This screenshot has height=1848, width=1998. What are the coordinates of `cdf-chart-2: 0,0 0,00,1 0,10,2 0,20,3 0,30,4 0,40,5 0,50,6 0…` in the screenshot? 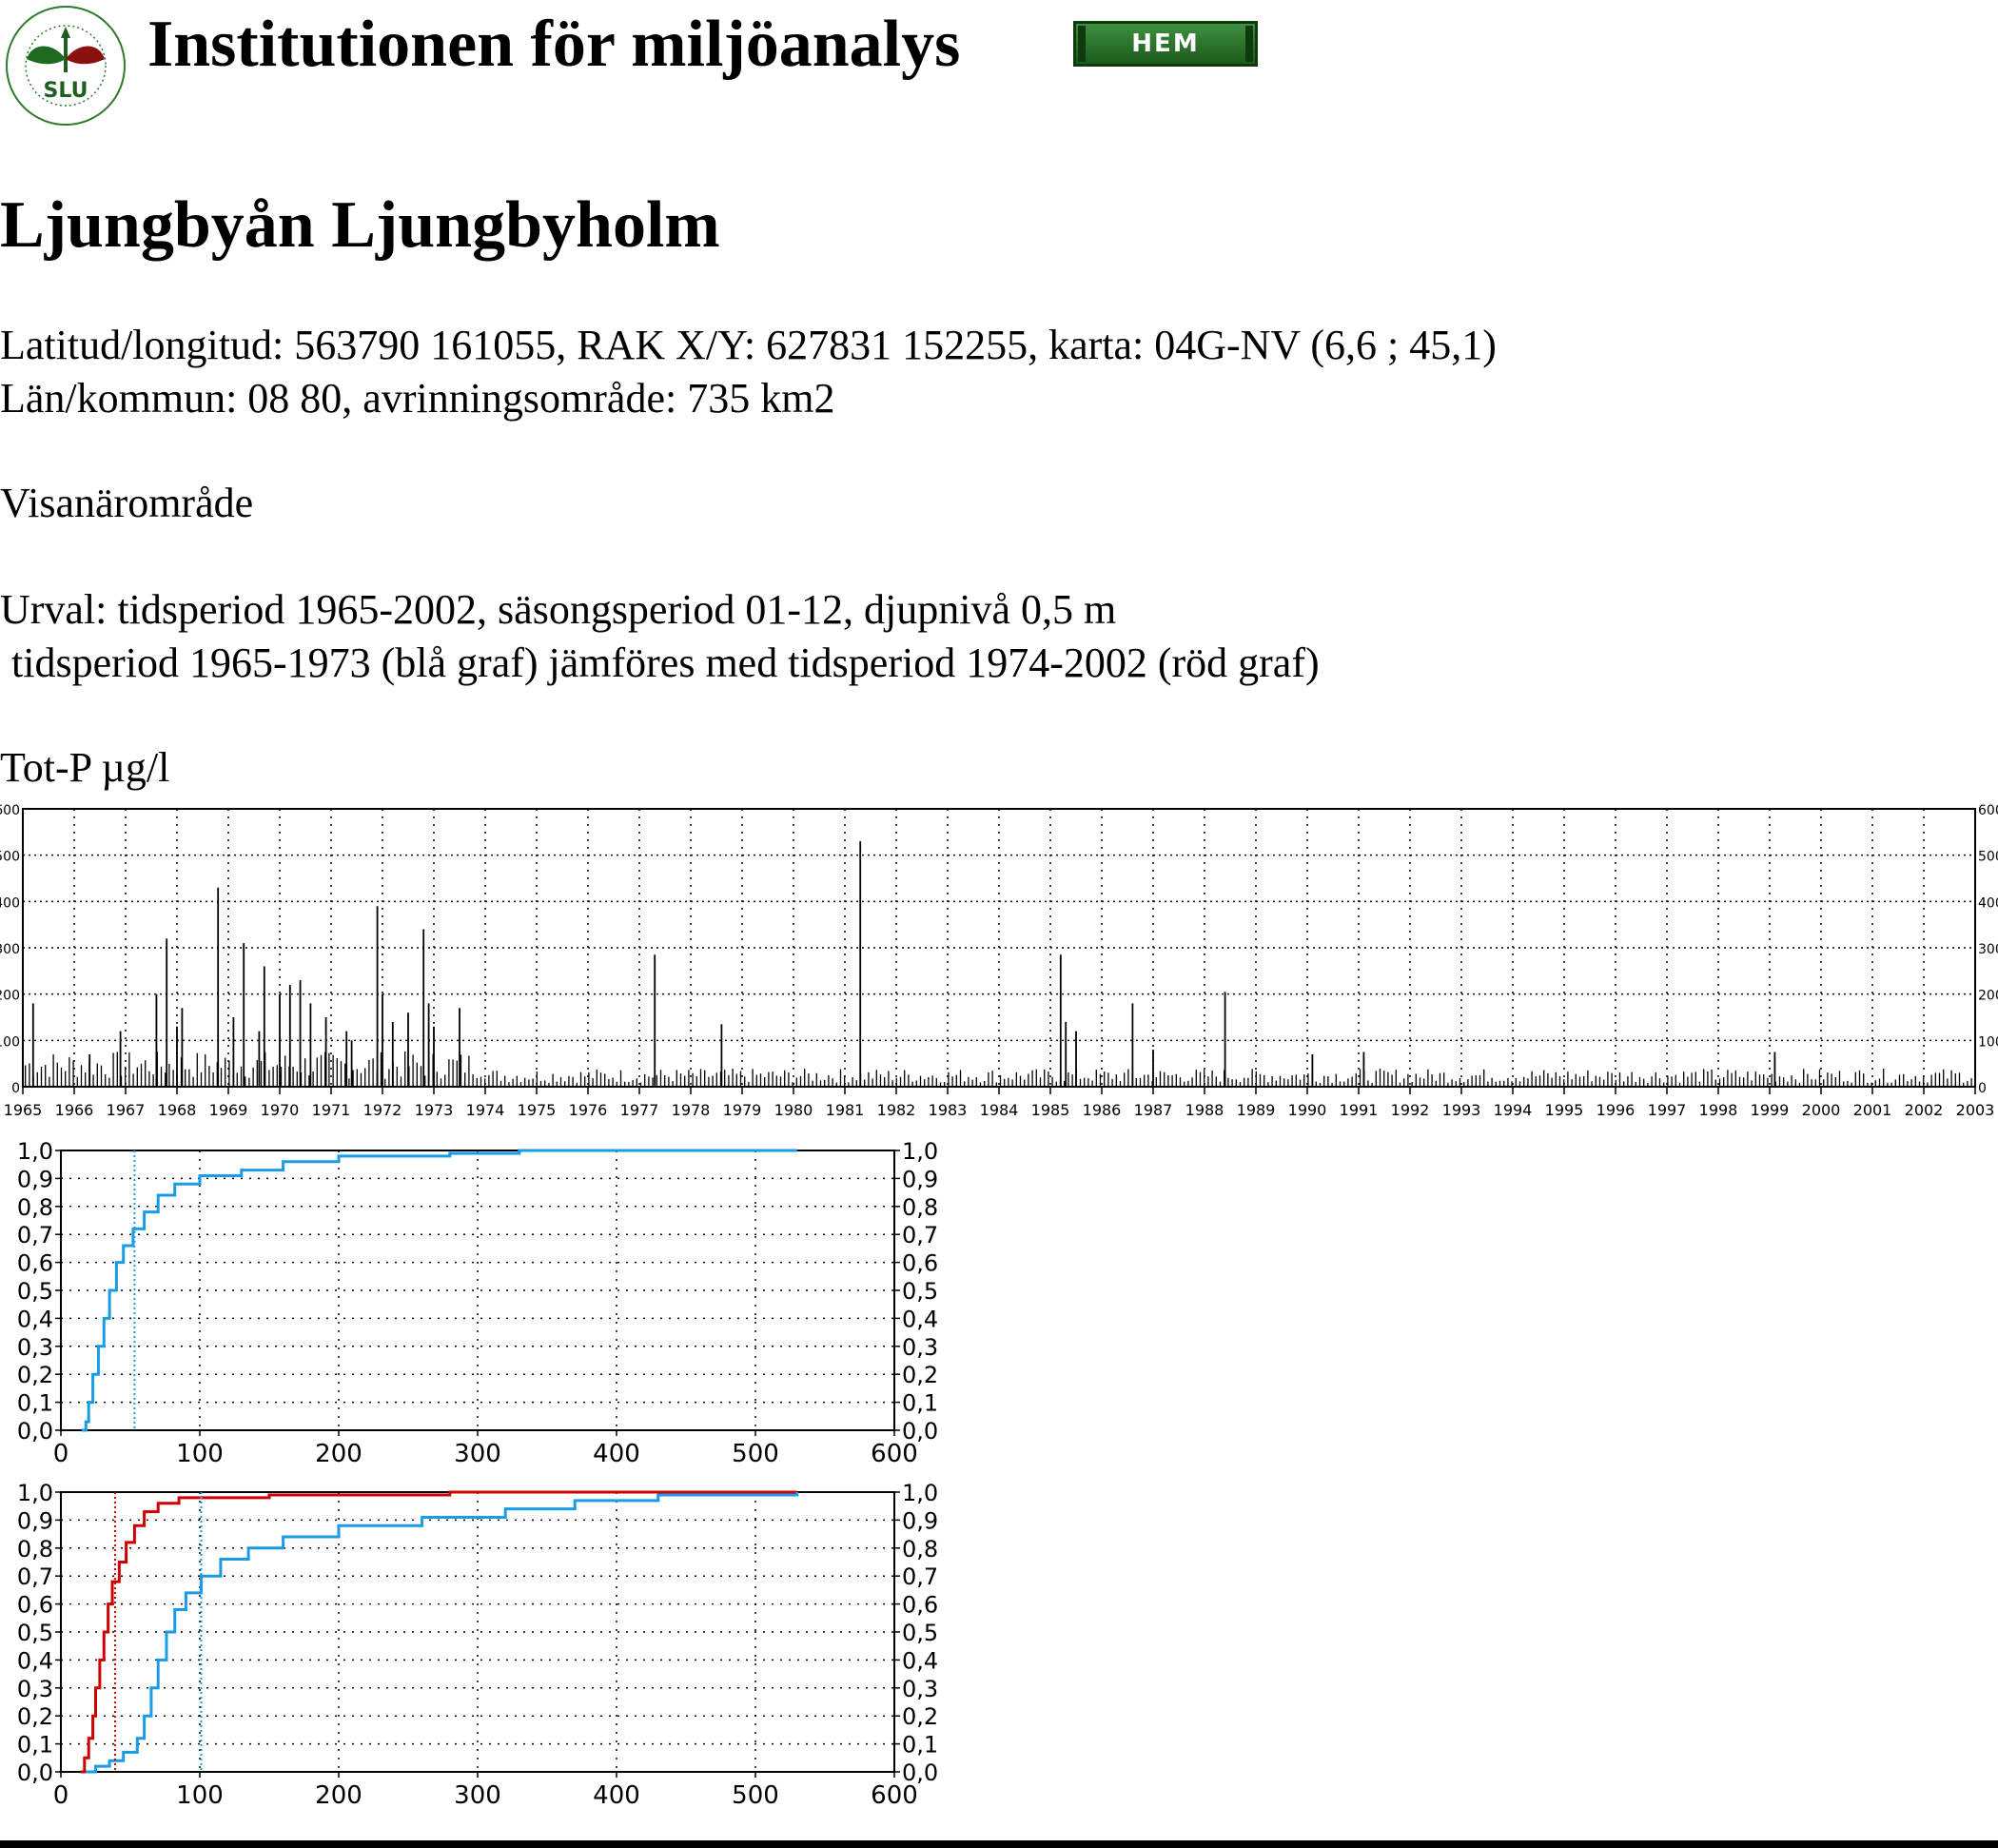 It's located at (477, 1645).